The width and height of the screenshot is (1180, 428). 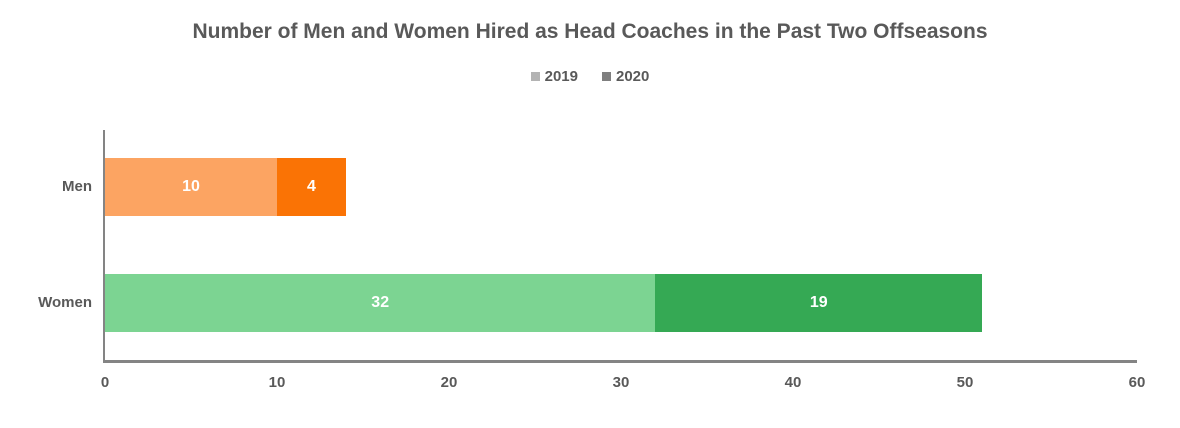 I want to click on chart-legend: 2019 2020, so click(x=590, y=76).